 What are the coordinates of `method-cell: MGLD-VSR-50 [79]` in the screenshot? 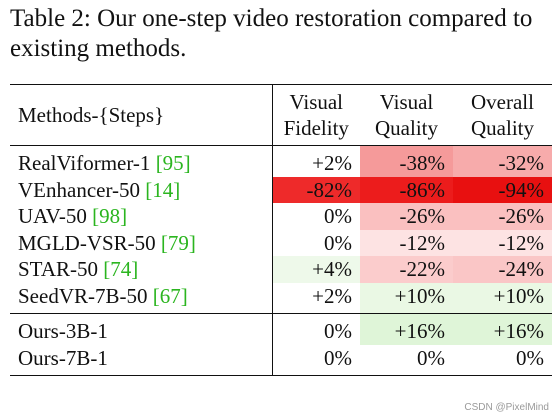 It's located at (141, 242).